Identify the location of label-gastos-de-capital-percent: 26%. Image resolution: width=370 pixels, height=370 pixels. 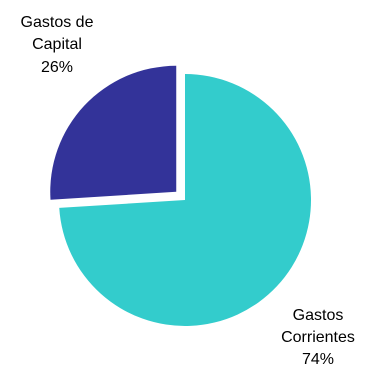
(57, 67).